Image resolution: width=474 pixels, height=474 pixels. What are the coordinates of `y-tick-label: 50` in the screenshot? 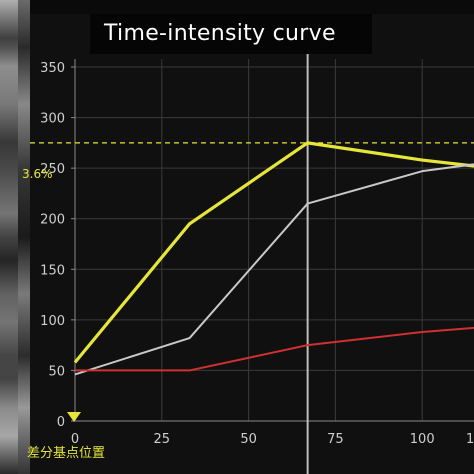 It's located at (56, 371).